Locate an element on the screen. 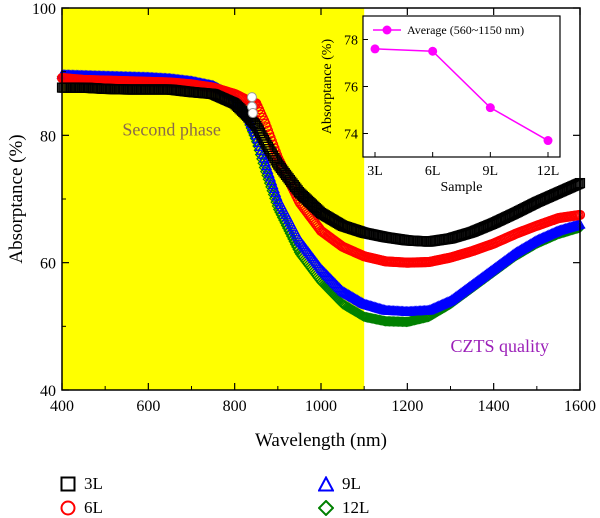 The image size is (600, 518). y-tick-label: 60 is located at coordinates (48, 264).